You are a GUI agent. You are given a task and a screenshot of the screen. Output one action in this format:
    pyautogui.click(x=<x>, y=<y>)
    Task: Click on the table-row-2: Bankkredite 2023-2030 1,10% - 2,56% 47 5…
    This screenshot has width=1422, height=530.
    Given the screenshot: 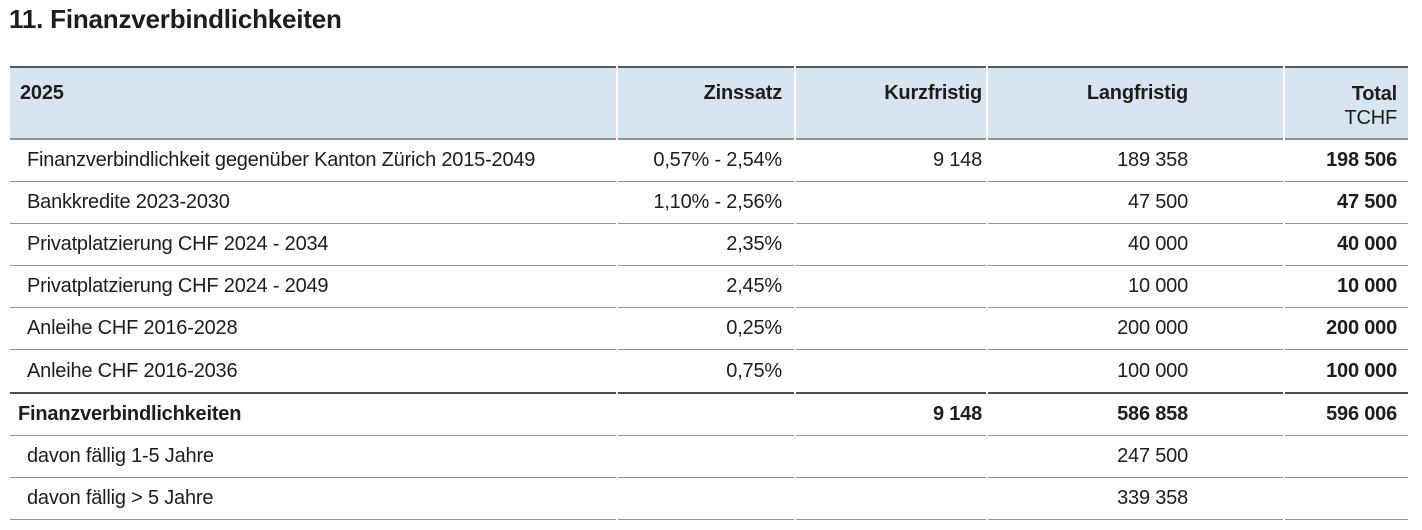 What is the action you would take?
    pyautogui.click(x=709, y=203)
    